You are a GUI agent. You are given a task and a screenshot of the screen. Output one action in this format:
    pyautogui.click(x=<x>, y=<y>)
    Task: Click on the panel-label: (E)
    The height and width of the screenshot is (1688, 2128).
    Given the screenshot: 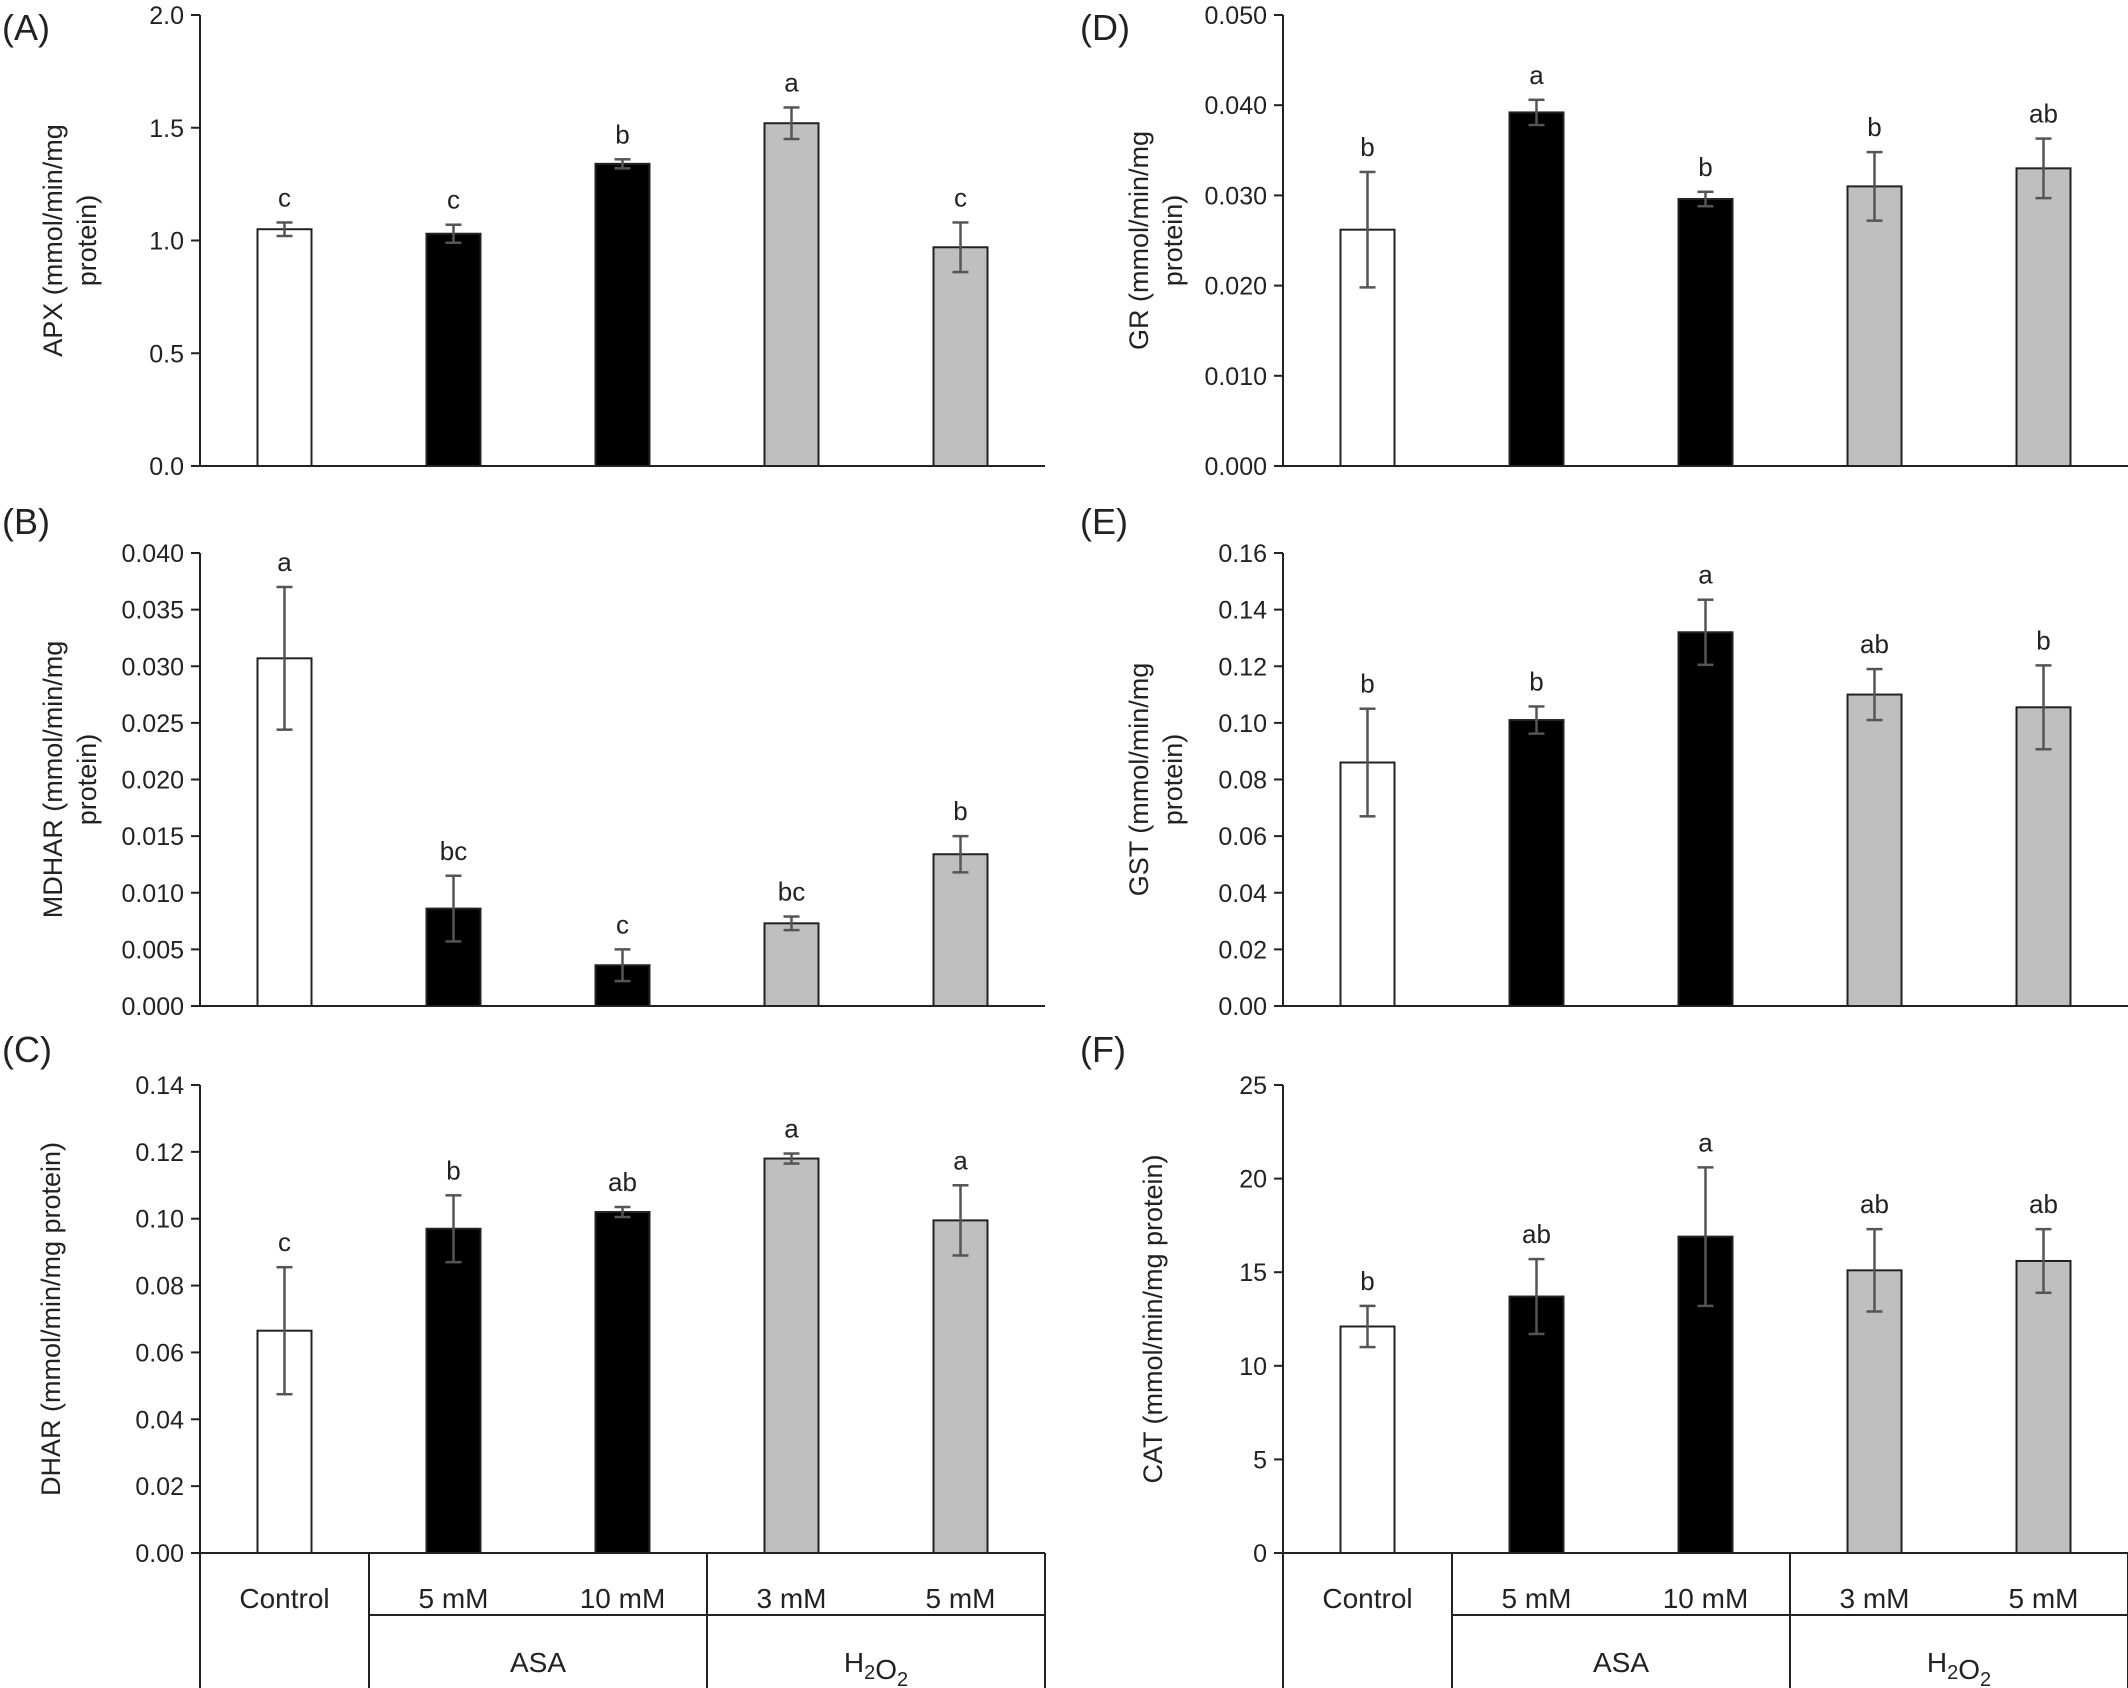 What is the action you would take?
    pyautogui.click(x=1104, y=521)
    